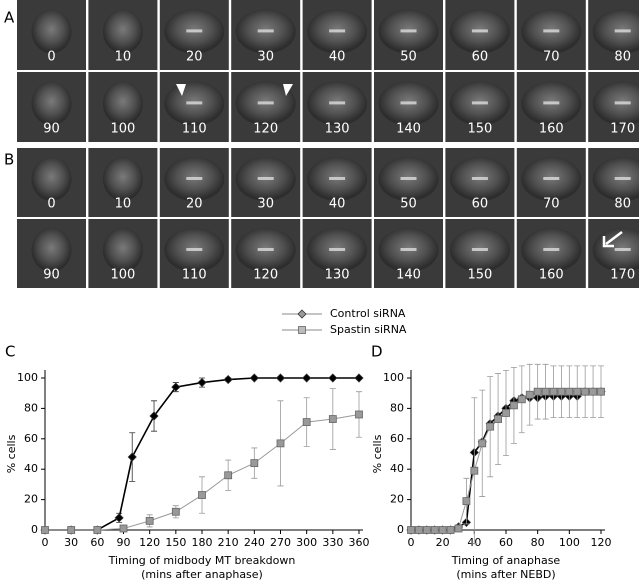  What do you see at coordinates (228, 542) in the screenshot?
I see `x-tick-label: 210` at bounding box center [228, 542].